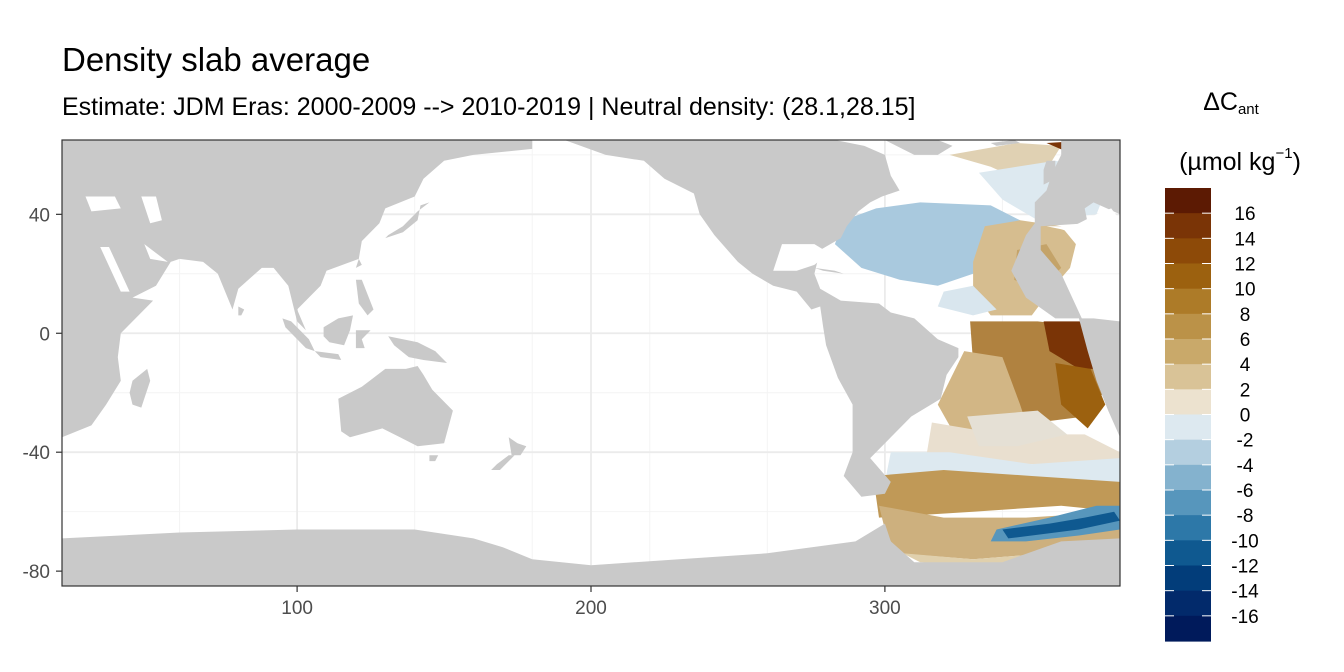 The image size is (1344, 672). I want to click on legend-label: -6, so click(1245, 491).